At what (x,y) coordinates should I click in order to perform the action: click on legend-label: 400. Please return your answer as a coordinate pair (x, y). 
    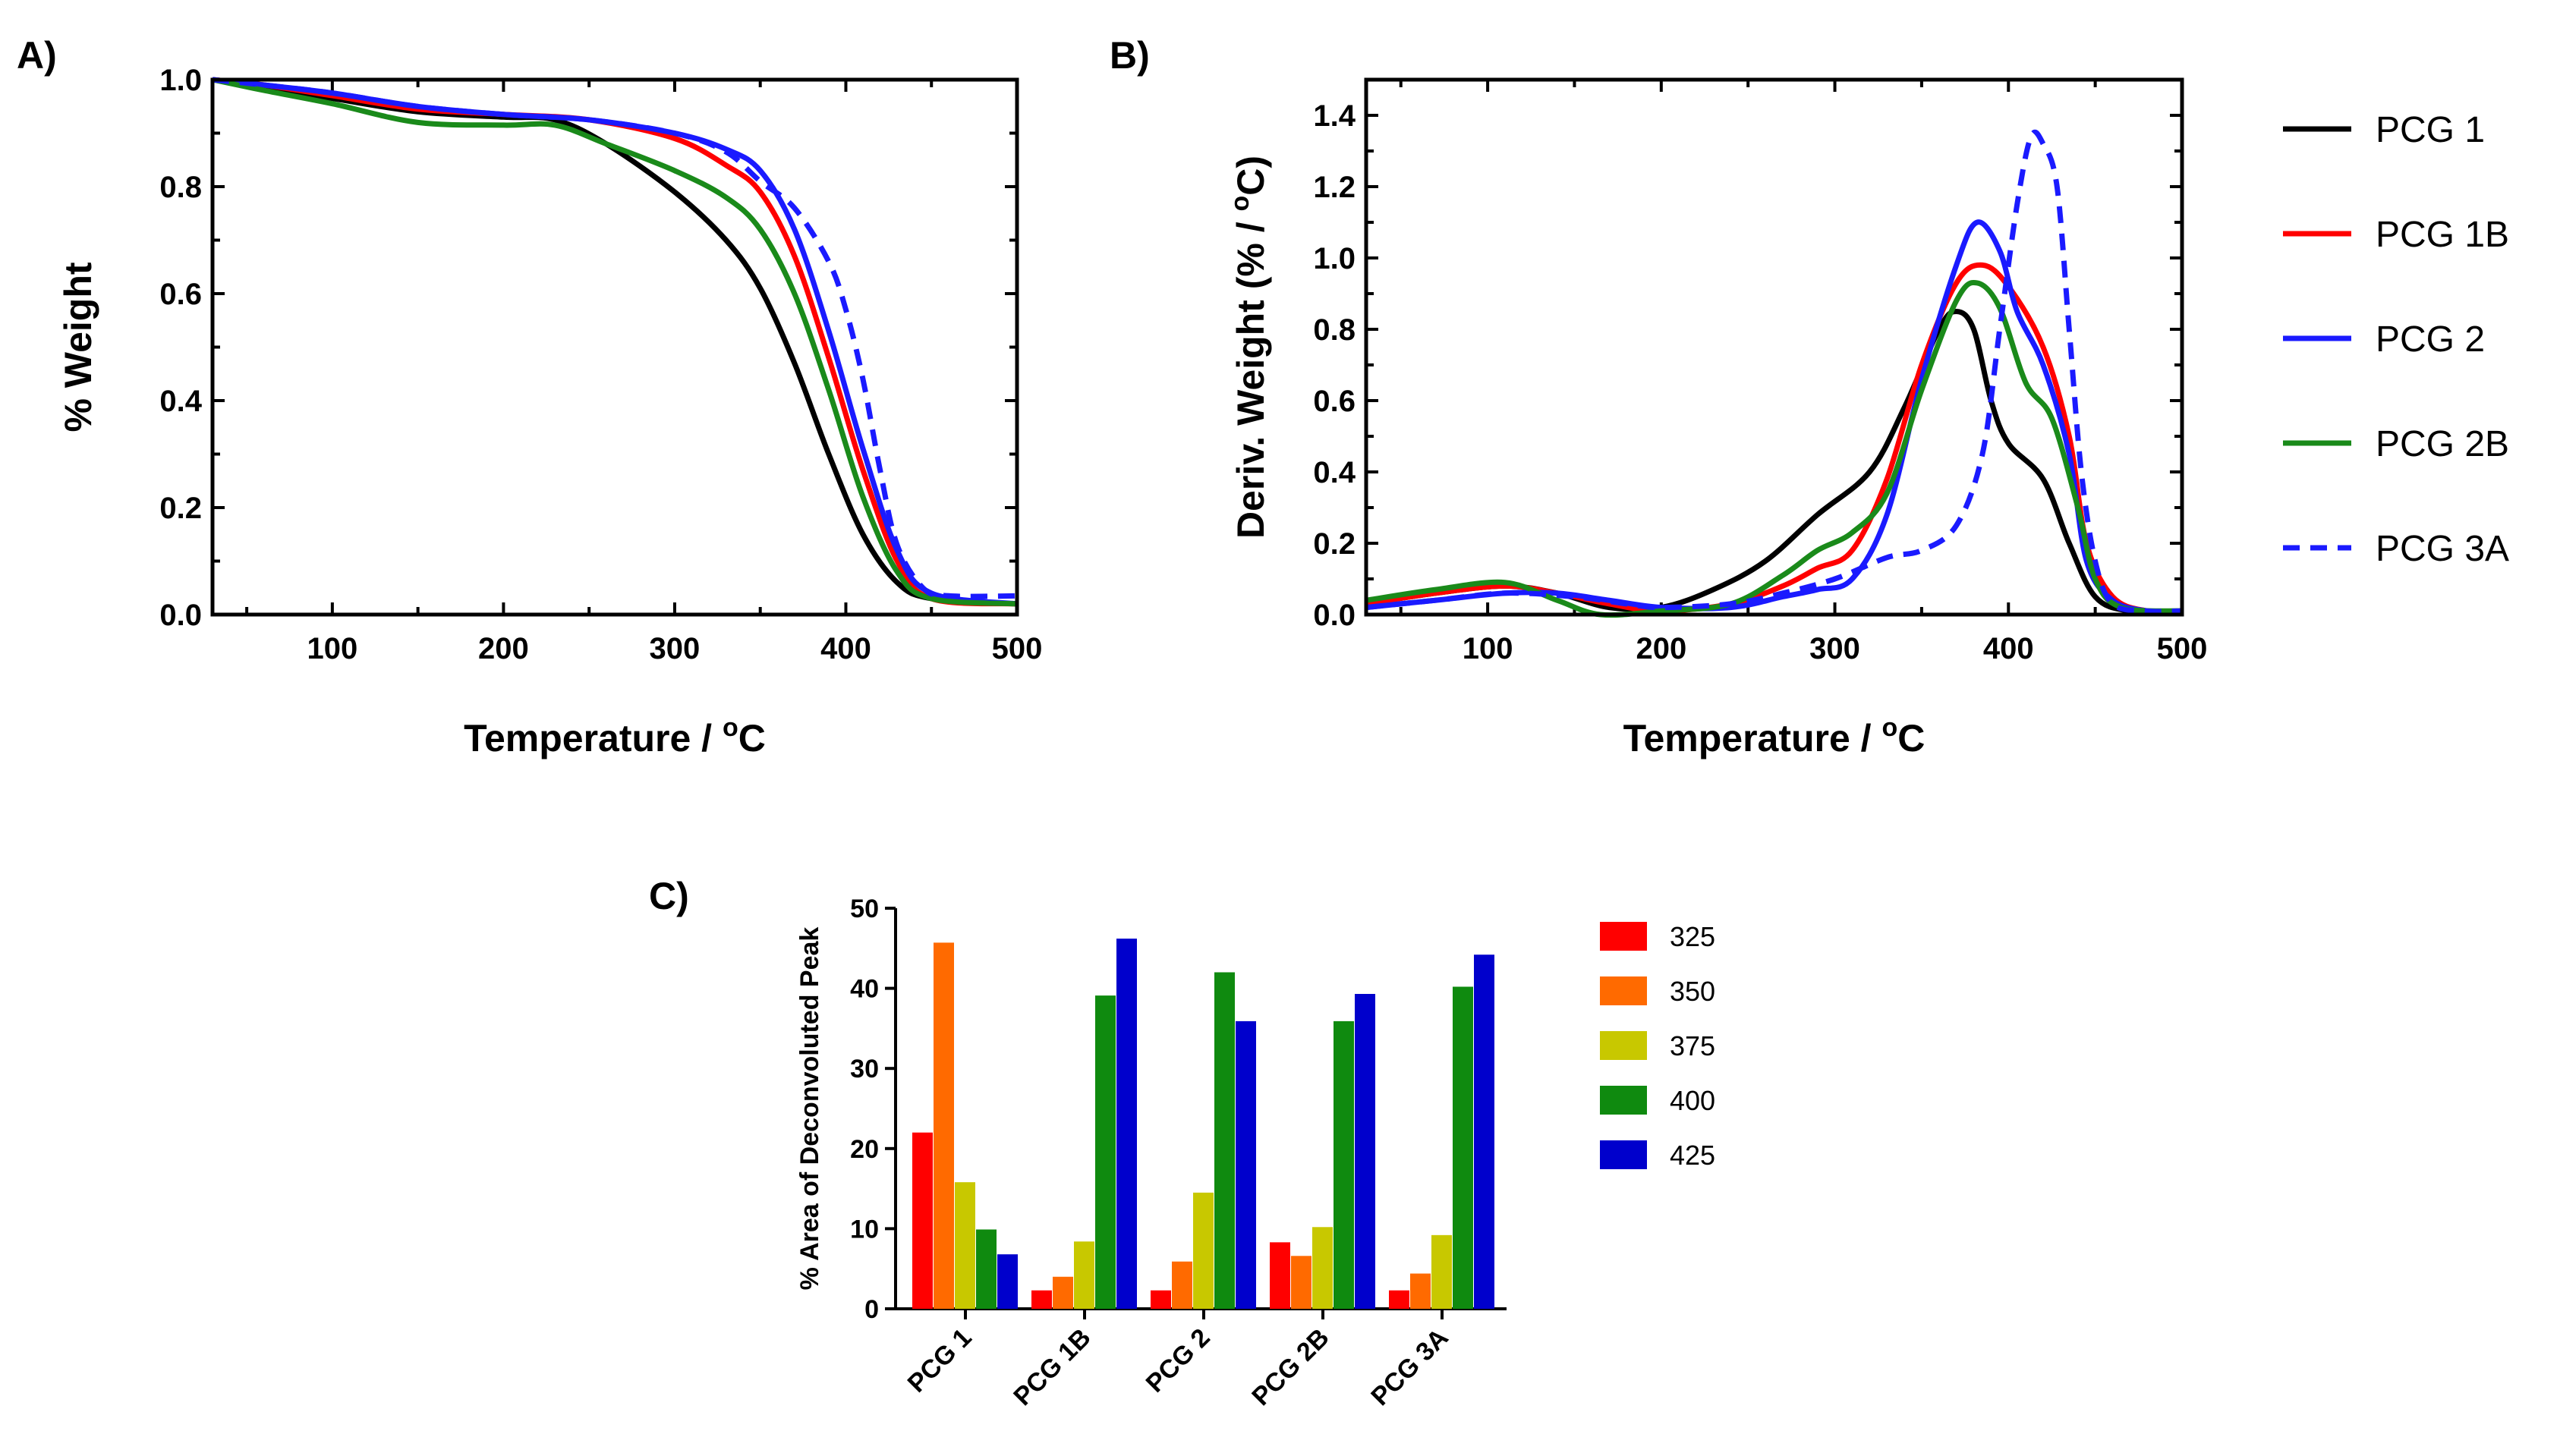
    Looking at the image, I should click on (1693, 1100).